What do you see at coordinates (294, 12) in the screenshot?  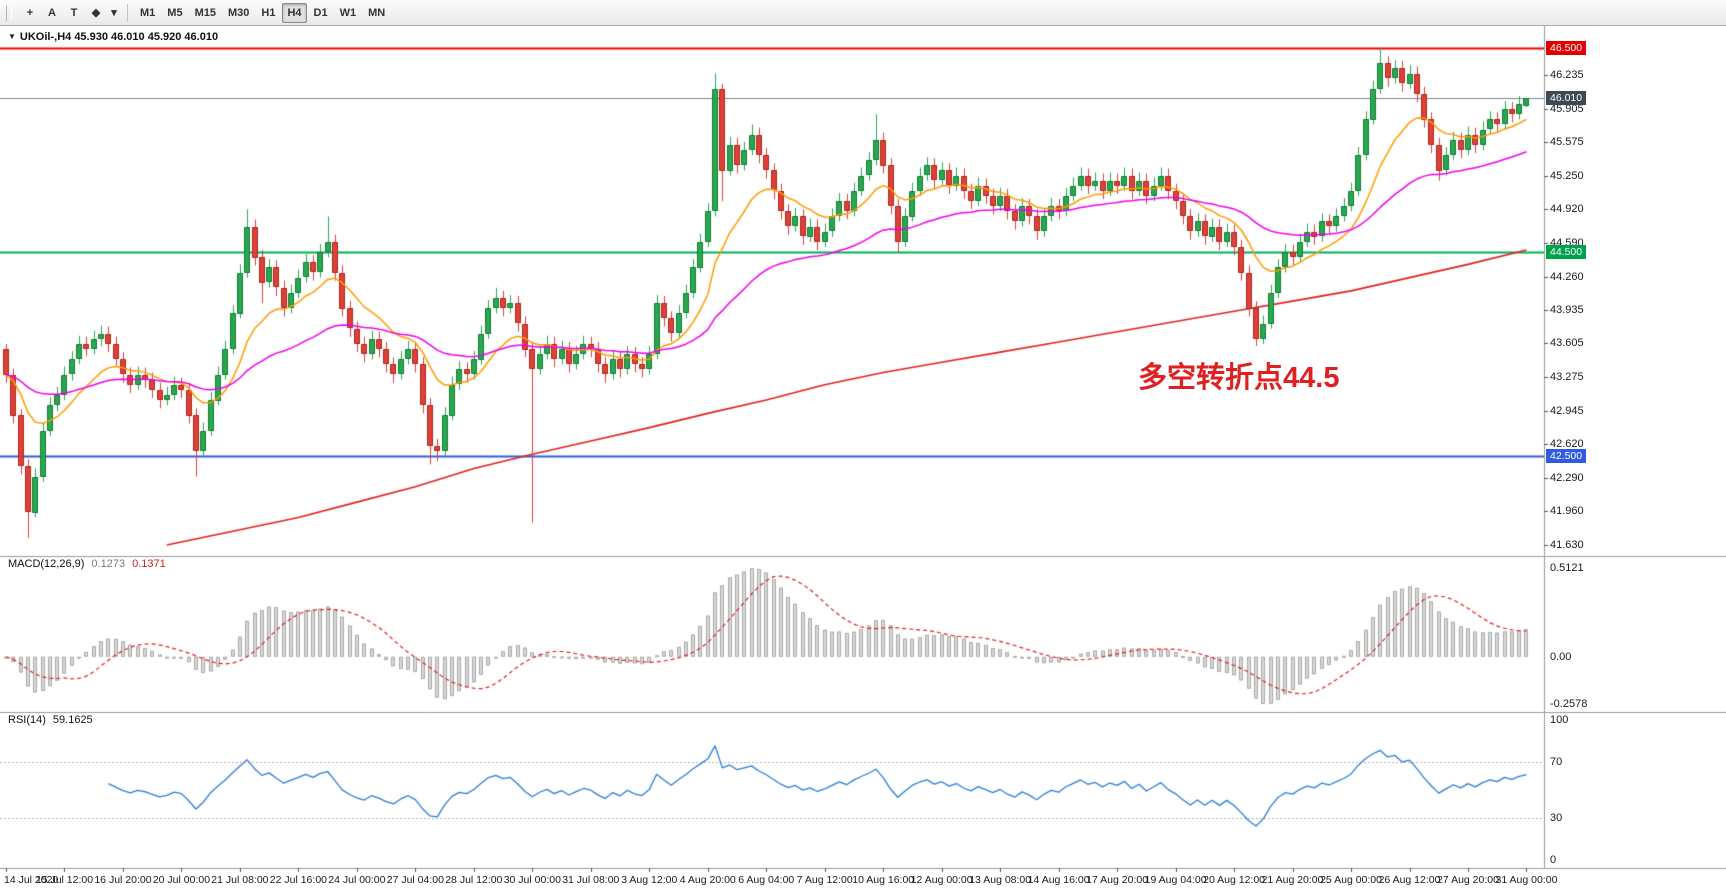 I see `timeframe-h4-button: H4` at bounding box center [294, 12].